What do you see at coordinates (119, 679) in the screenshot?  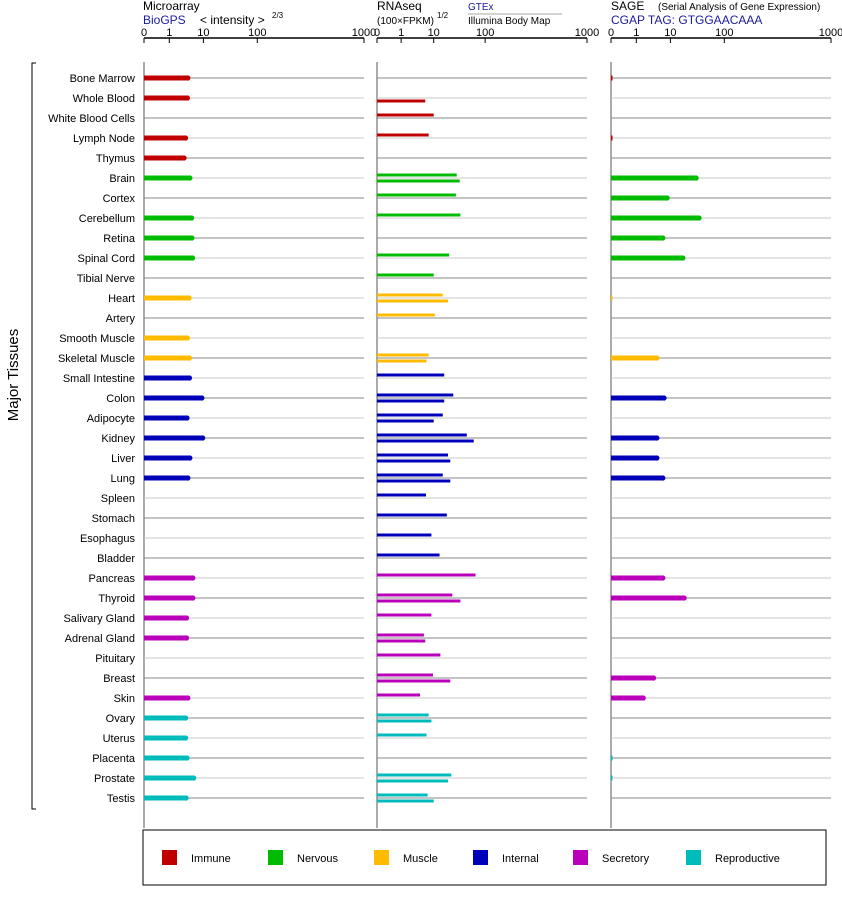 I see `tissue-label: Breast` at bounding box center [119, 679].